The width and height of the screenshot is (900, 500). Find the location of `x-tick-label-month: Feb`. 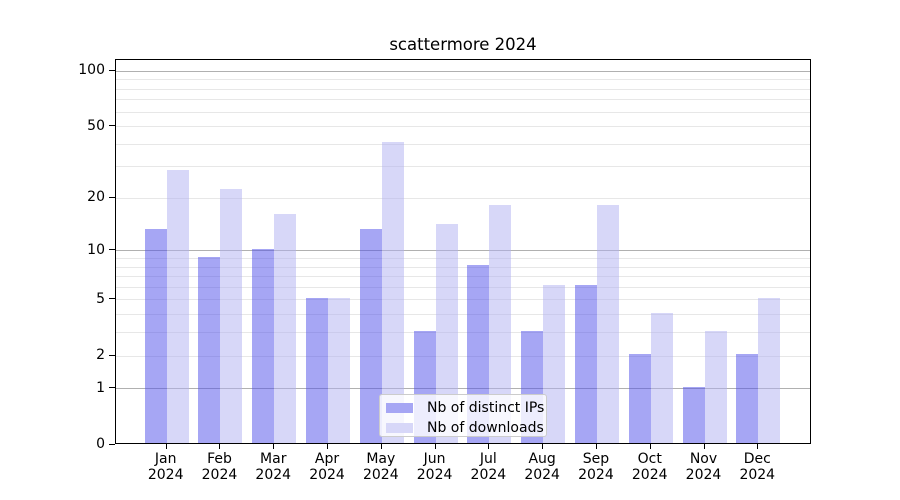

x-tick-label-month: Feb is located at coordinates (219, 459).